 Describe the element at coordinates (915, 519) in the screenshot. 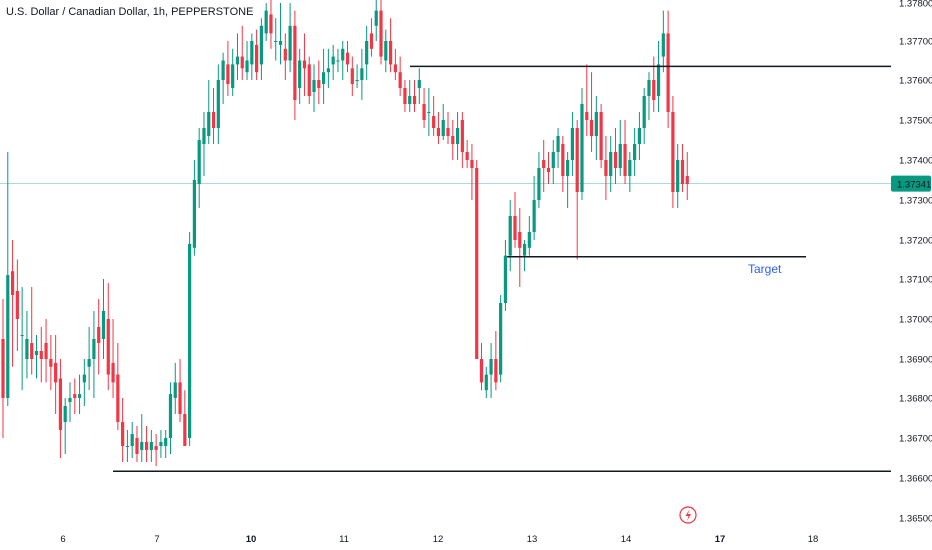

I see `y-tick-label: 1.36500` at that location.